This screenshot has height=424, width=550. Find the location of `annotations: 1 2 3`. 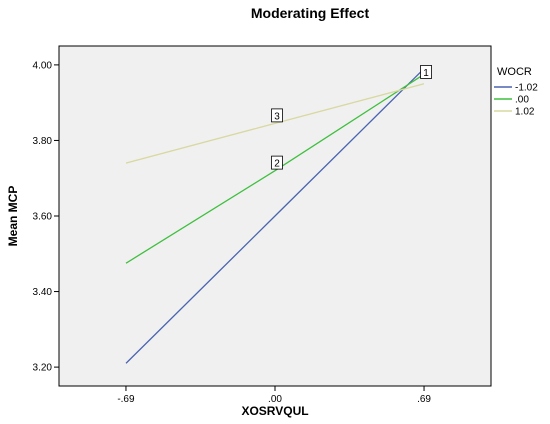

annotations: 1 2 3 is located at coordinates (351, 117).